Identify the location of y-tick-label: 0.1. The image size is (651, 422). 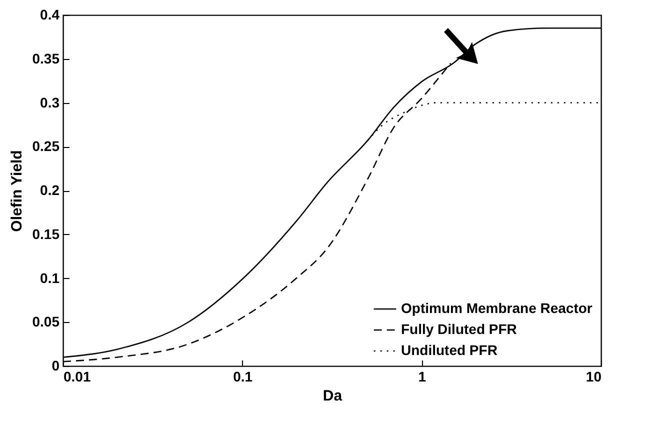
(50, 278).